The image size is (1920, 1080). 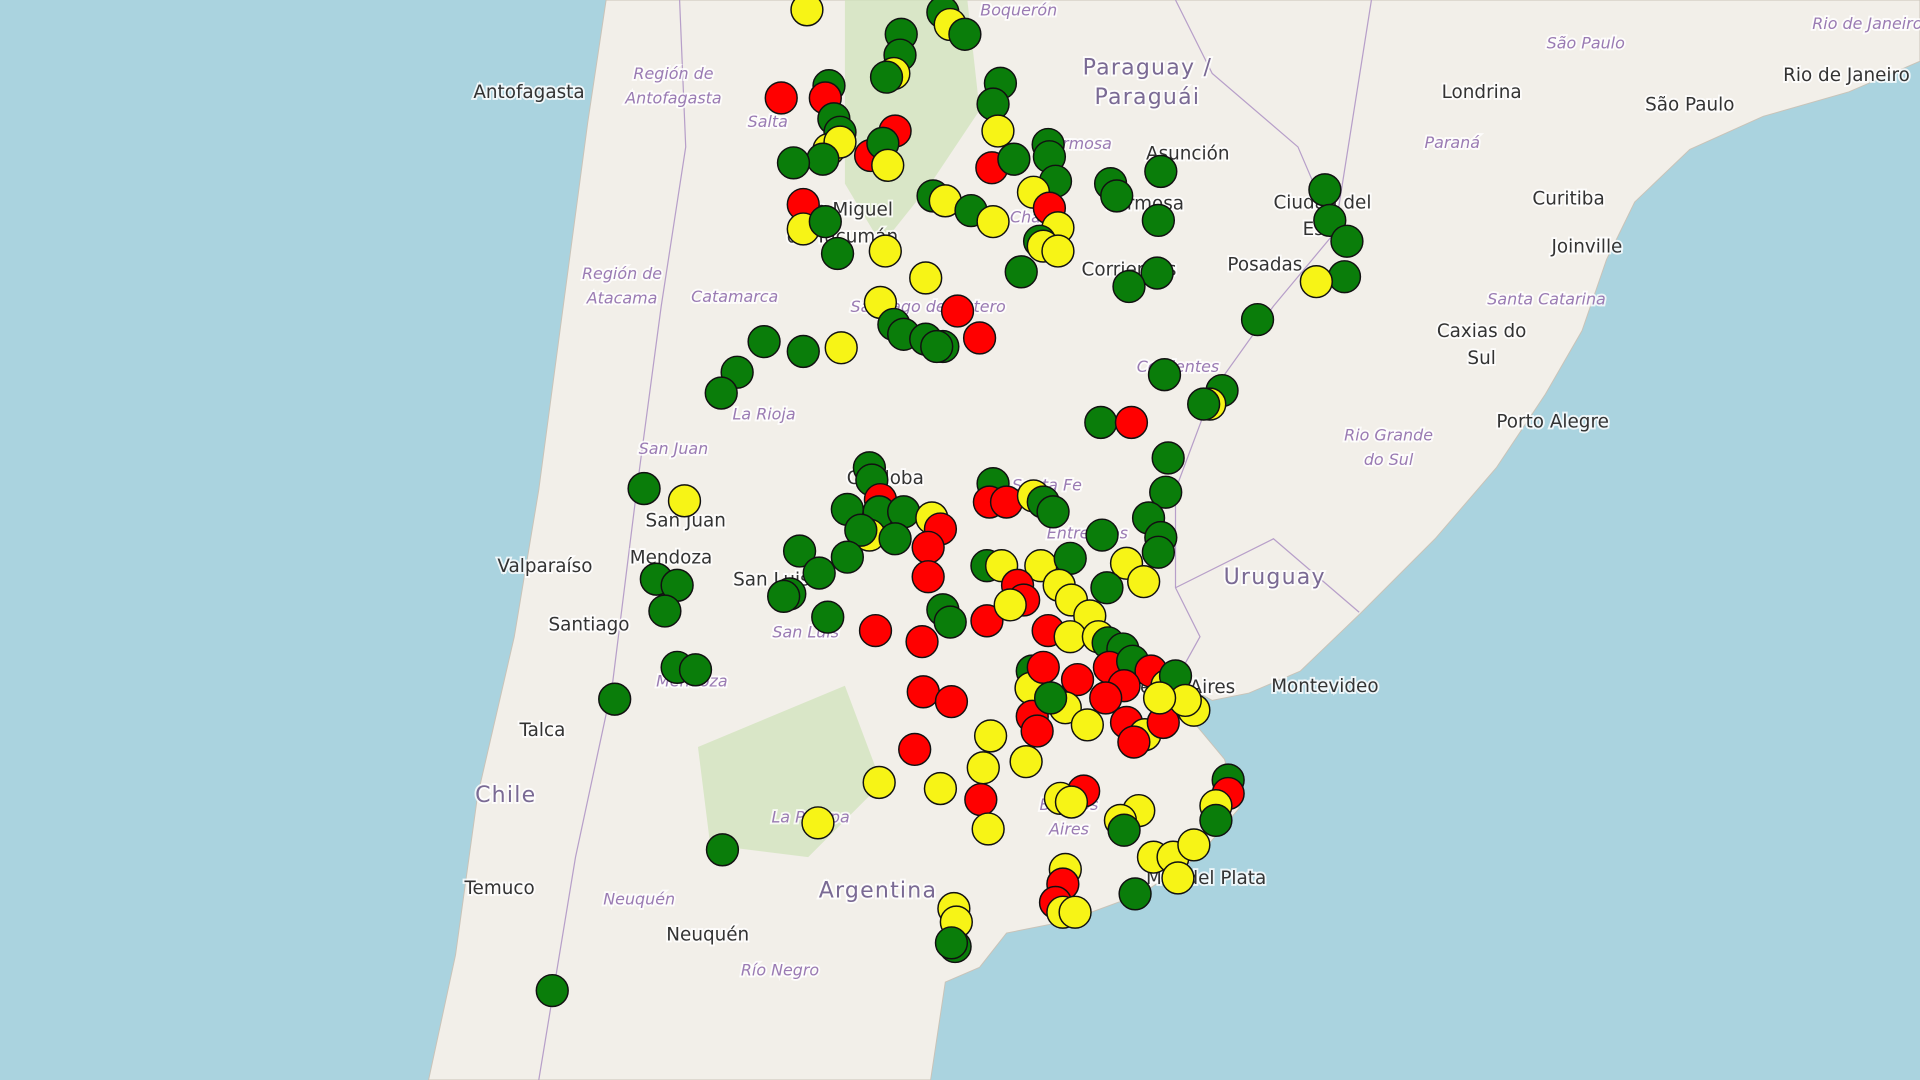 What do you see at coordinates (1482, 331) in the screenshot?
I see `city-label: Caxias do` at bounding box center [1482, 331].